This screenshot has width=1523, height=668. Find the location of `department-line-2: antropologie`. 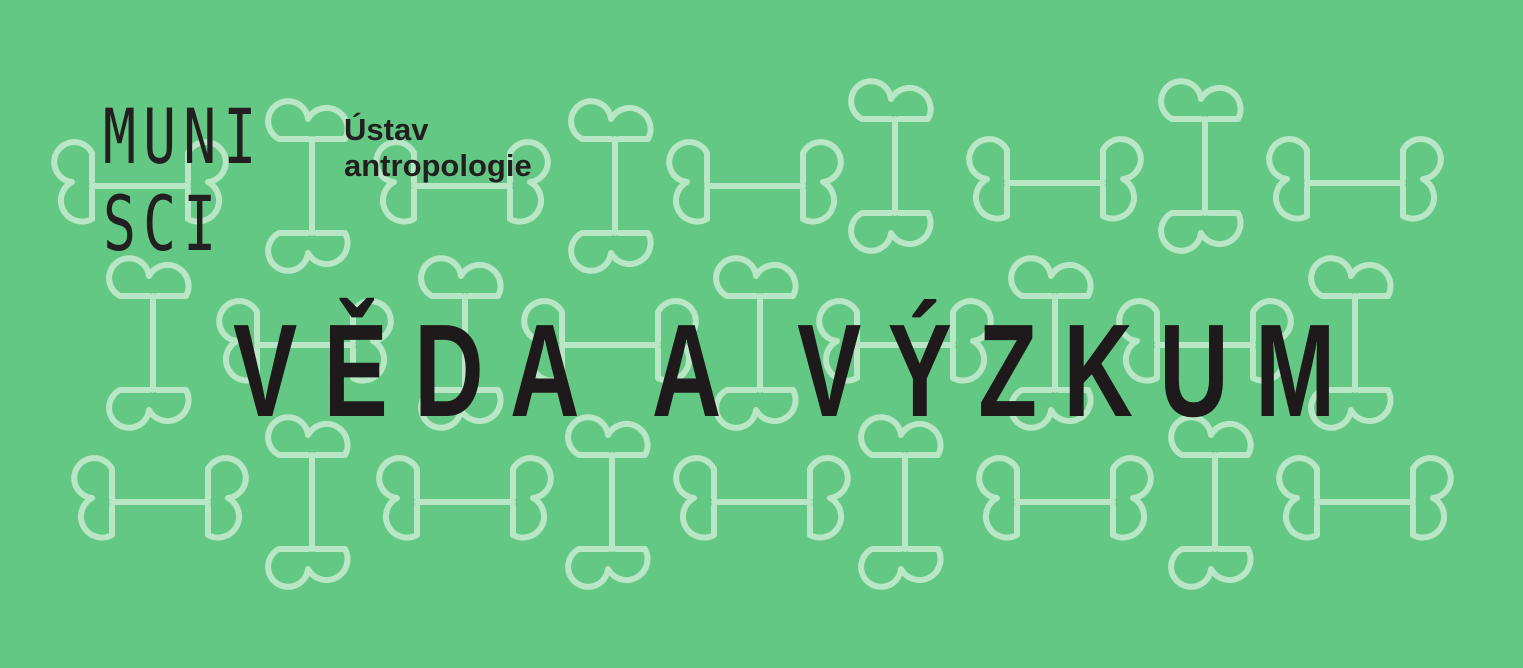

department-line-2: antropologie is located at coordinates (438, 165).